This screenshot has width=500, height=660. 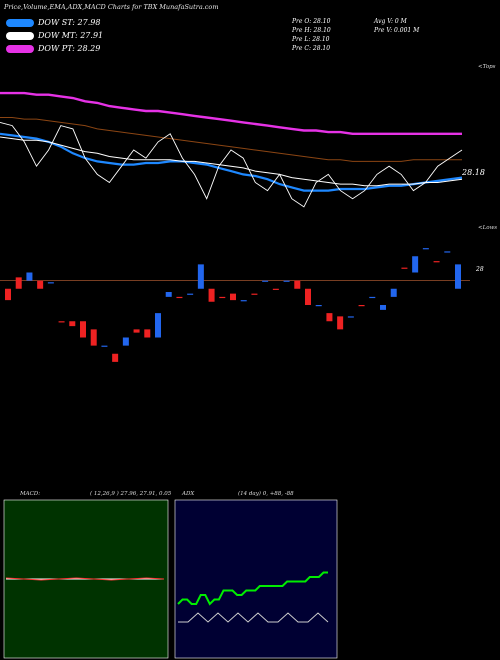 What do you see at coordinates (311, 39) in the screenshot?
I see `info-prev-low: Pre L: 28.10` at bounding box center [311, 39].